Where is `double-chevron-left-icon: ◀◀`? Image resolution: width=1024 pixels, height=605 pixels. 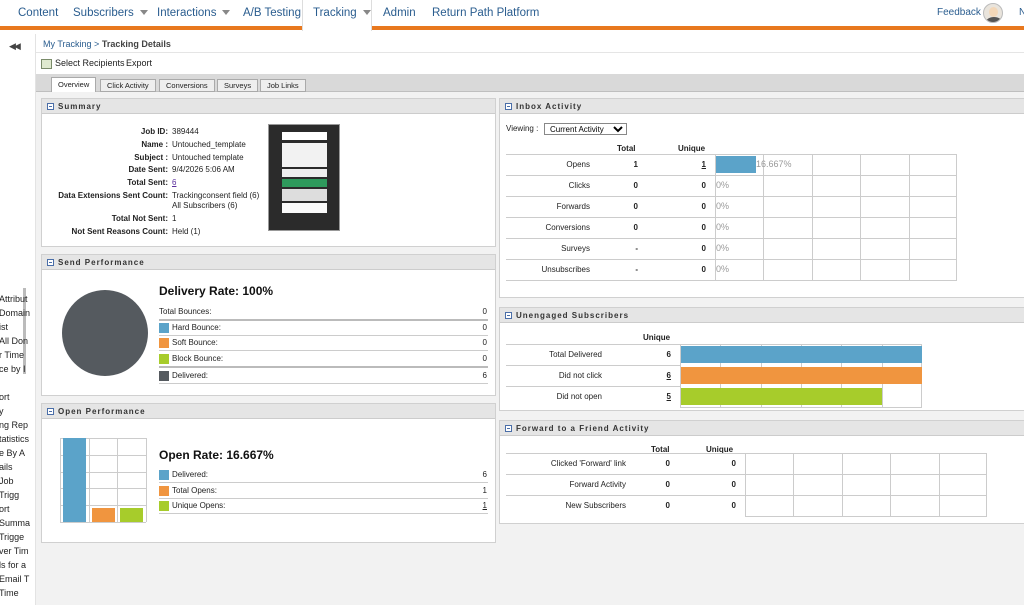 double-chevron-left-icon: ◀◀ is located at coordinates (15, 46).